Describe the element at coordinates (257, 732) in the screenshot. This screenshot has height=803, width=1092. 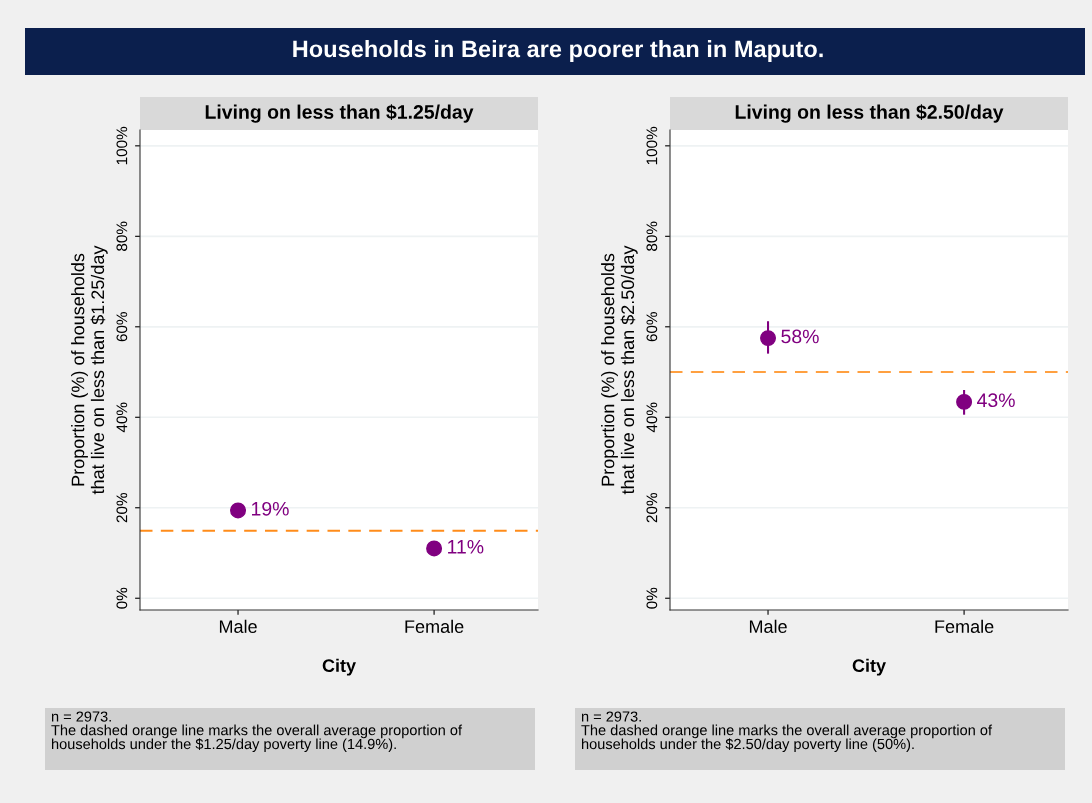
I see `text: n = 2973. The dashed orange line marks the overall average proportion of households under the $1.25/day poverty line (14.9%).` at that location.